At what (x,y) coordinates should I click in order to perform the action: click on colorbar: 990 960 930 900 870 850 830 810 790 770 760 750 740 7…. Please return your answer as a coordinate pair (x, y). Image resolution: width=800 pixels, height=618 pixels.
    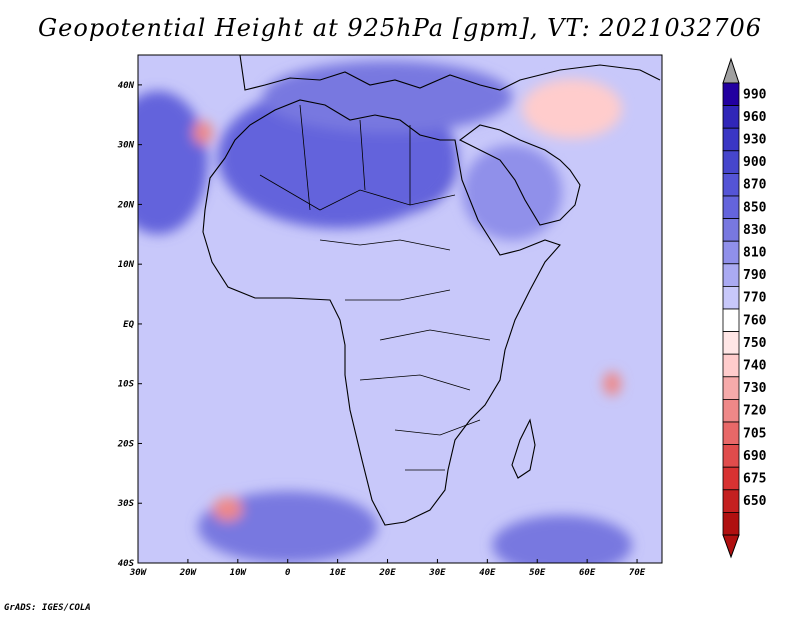
    Looking at the image, I should click on (744, 308).